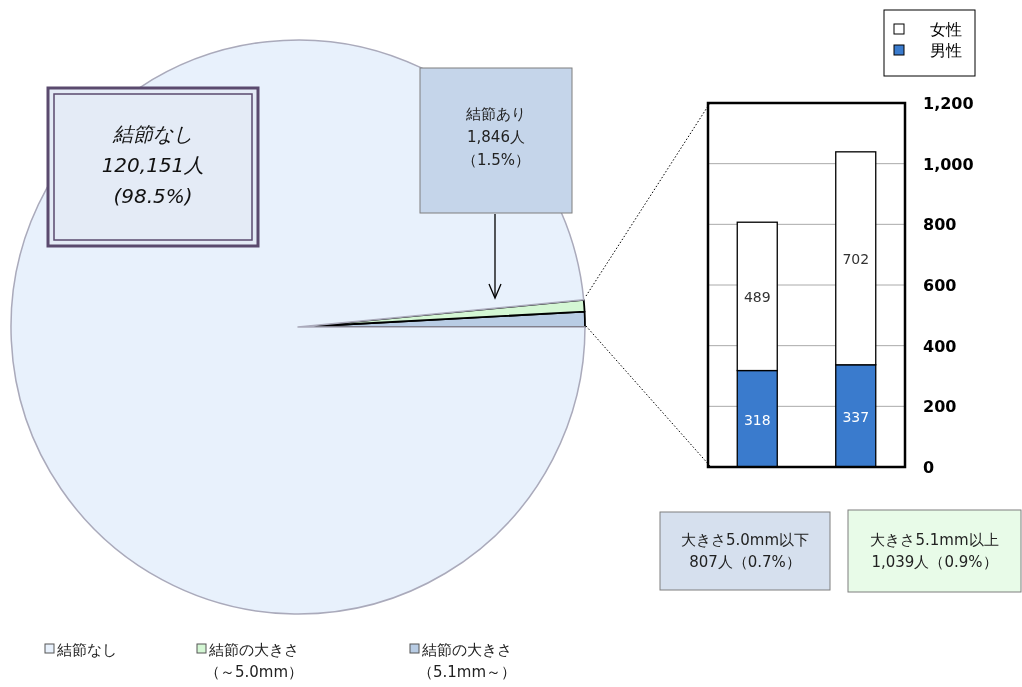 This screenshot has width=1022, height=687. I want to click on data-label: 318, so click(757, 419).